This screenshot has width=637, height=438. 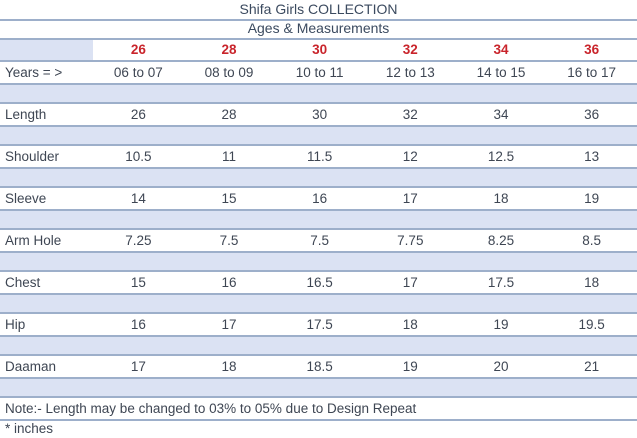 I want to click on table-row-arm-hole: Arm Hole 7.25 7.5 7.5 7.75 8.25 8.5, so click(x=318, y=241).